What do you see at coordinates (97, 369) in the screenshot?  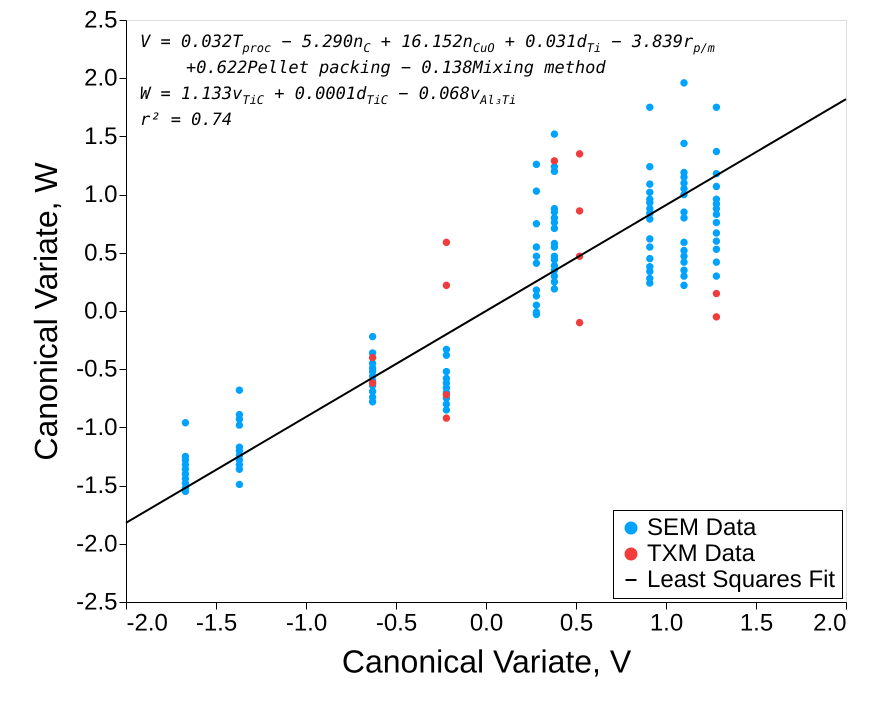 I see `y-tick-label: -0.5` at bounding box center [97, 369].